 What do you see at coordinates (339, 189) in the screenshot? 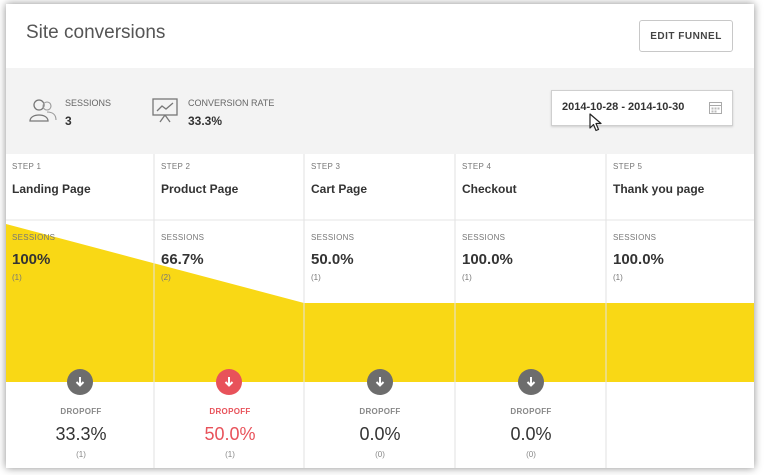
I see `step-name: Cart Page` at bounding box center [339, 189].